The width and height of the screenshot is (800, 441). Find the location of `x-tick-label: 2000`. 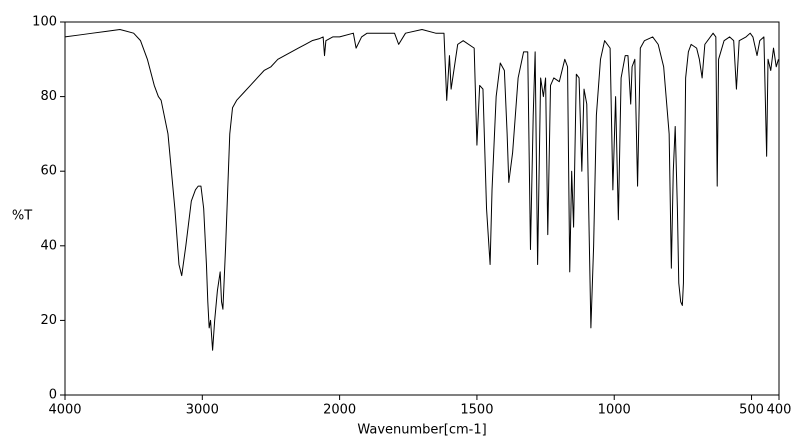

x-tick-label: 2000 is located at coordinates (339, 410).